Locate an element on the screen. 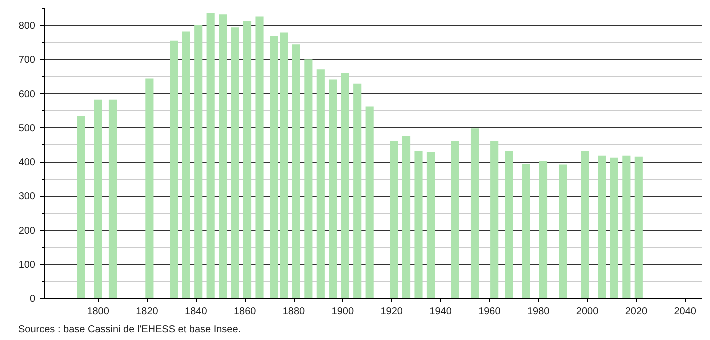 This screenshot has width=710, height=340. y-tick-label: 0 is located at coordinates (33, 299).